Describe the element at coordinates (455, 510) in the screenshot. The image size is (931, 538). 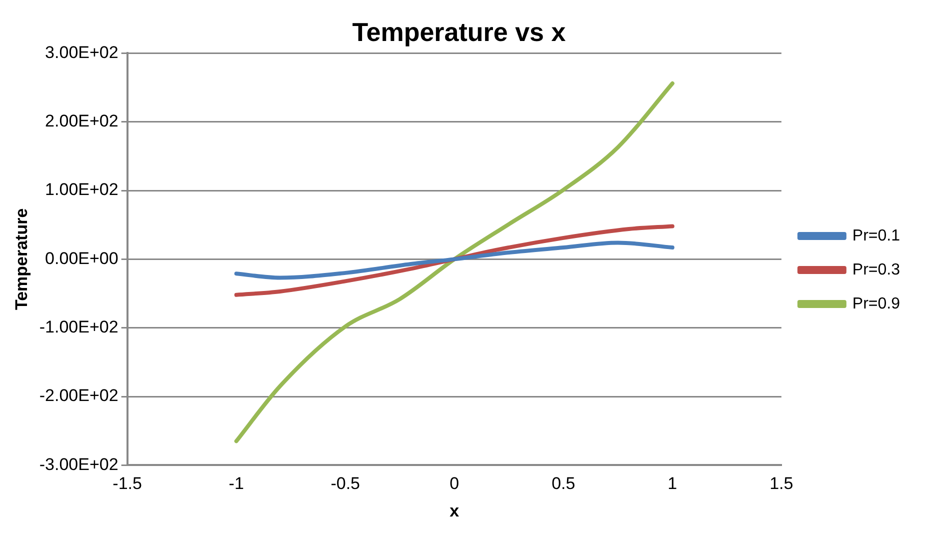
I see `x-axis-title: x` at that location.